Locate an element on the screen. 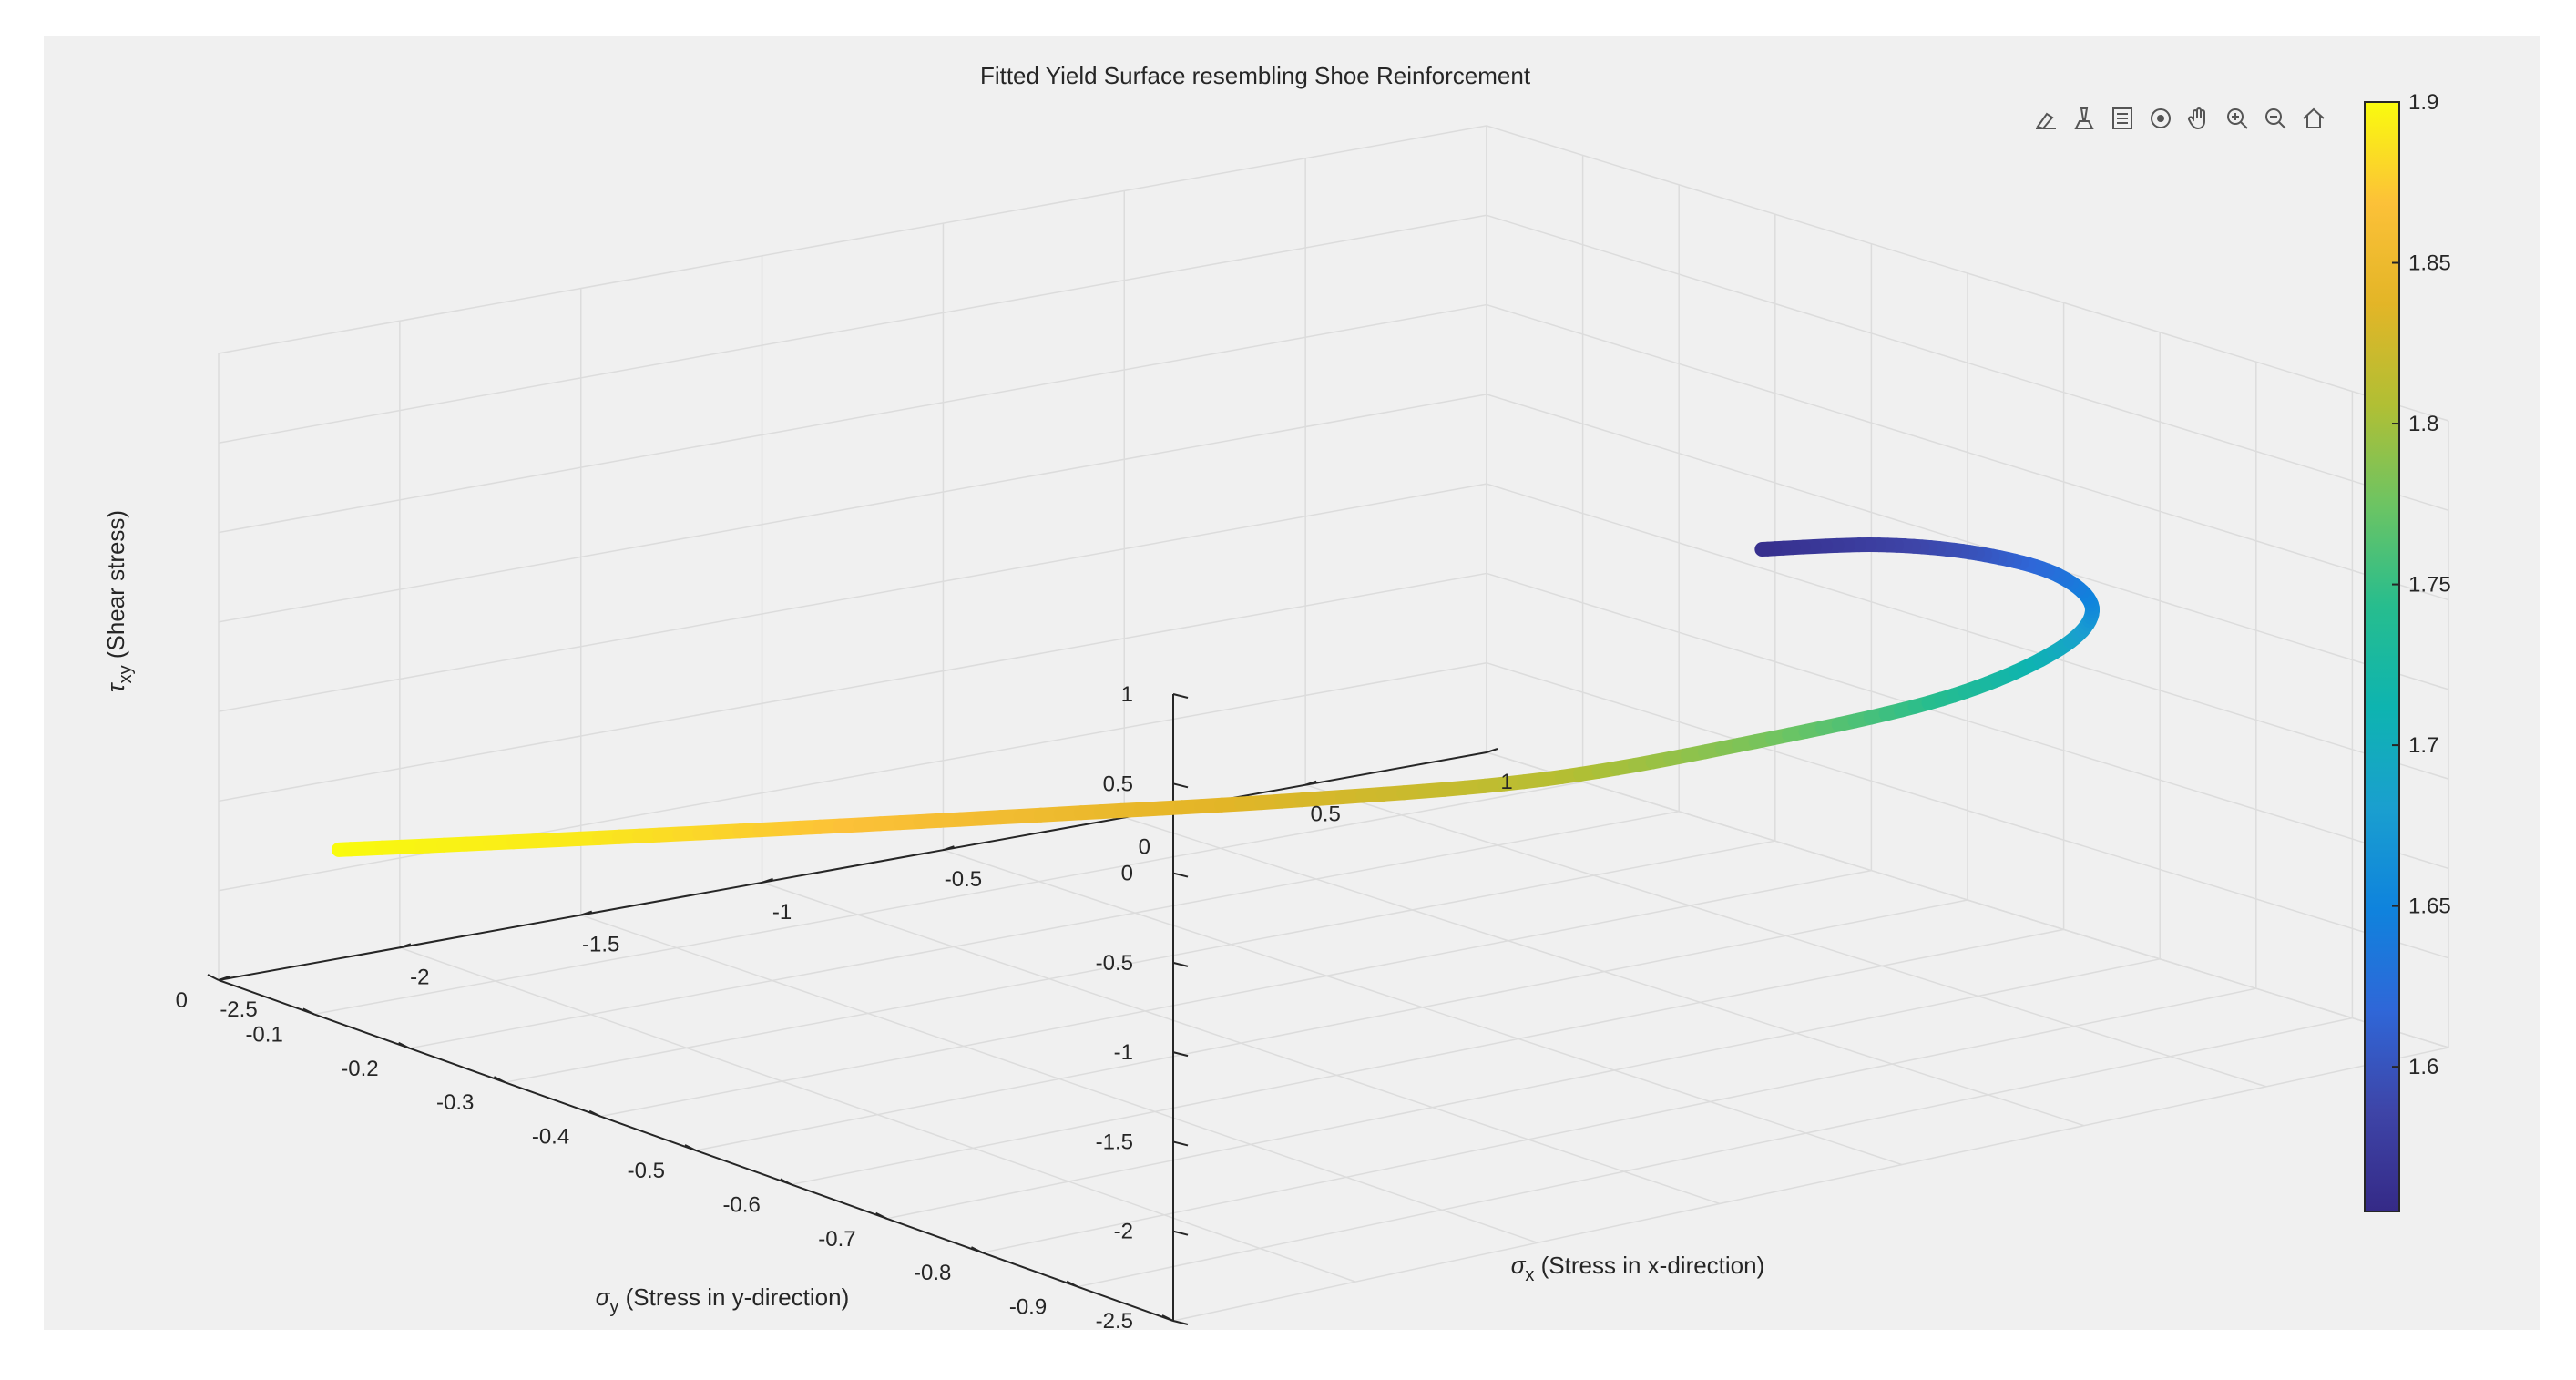  colorbar-tick-label: 1.75 is located at coordinates (2429, 585).